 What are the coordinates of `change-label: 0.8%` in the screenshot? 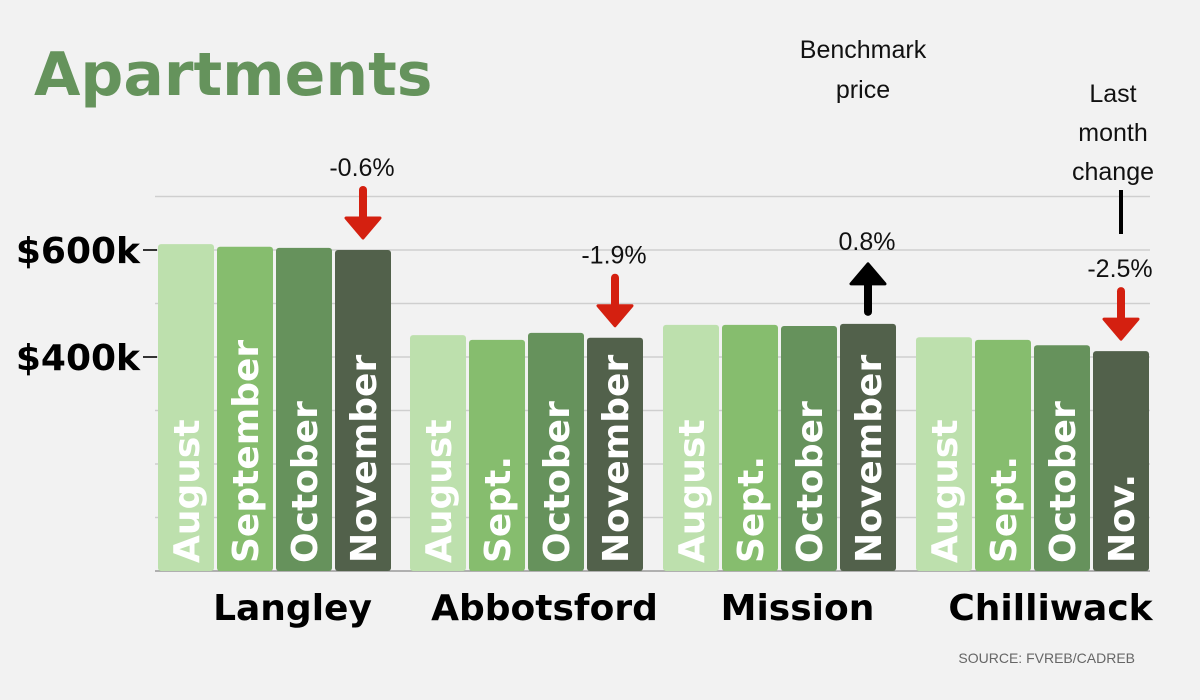 It's located at (867, 242).